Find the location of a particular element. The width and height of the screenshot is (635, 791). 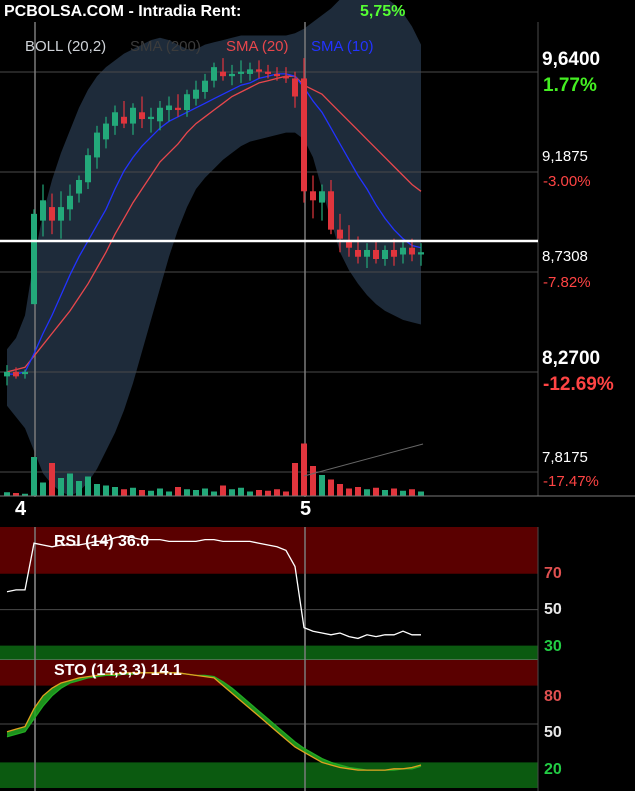

legend-boll: BOLL (20,2) is located at coordinates (66, 46).